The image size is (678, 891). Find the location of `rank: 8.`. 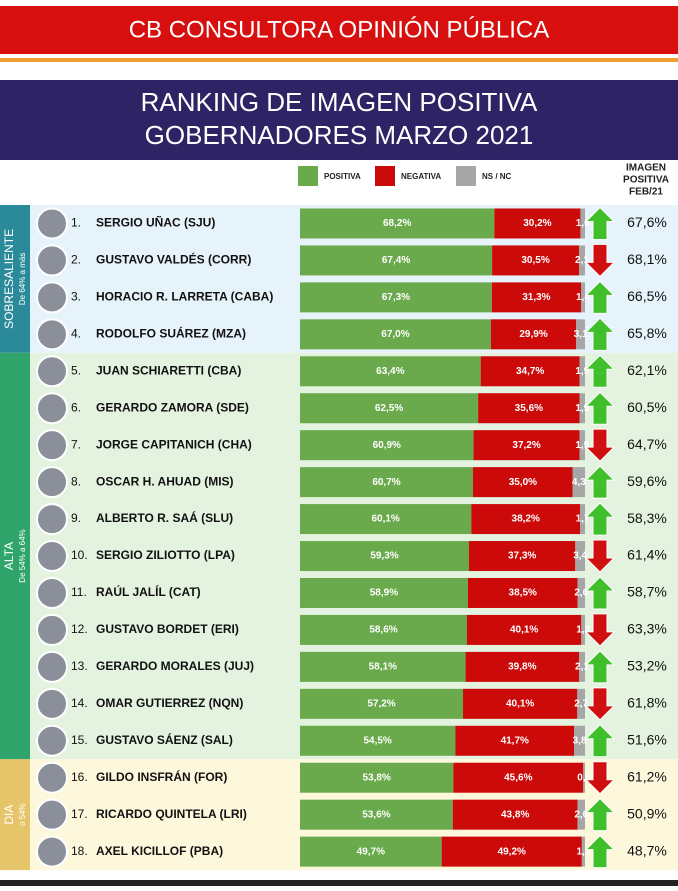

rank: 8. is located at coordinates (76, 481).